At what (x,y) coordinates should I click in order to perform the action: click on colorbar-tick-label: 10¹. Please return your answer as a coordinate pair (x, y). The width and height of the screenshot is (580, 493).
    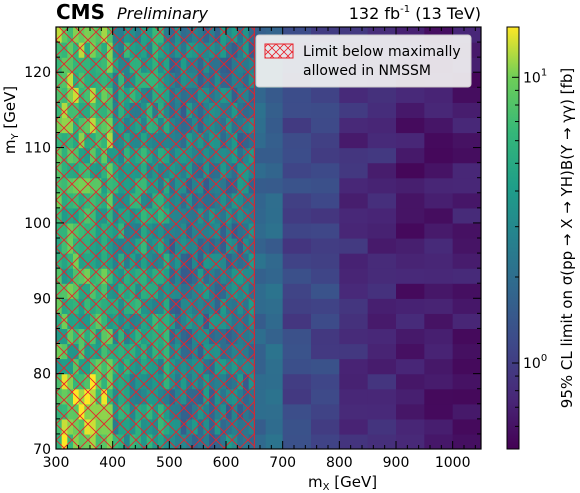
    Looking at the image, I should click on (535, 76).